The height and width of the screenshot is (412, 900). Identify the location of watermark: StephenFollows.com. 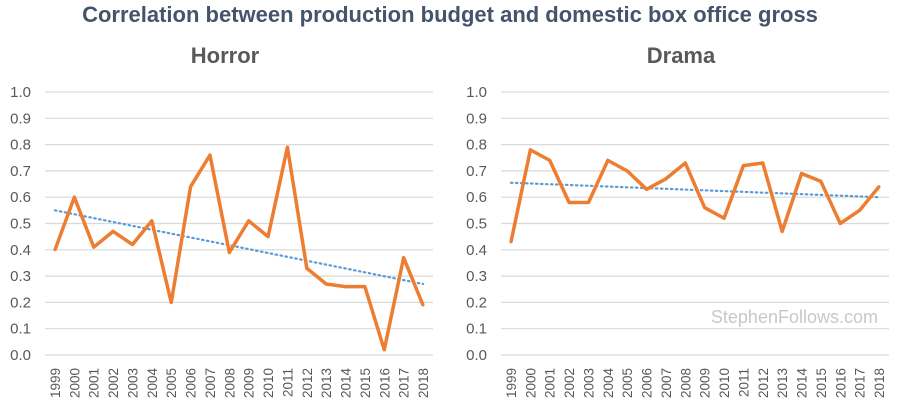
(794, 317).